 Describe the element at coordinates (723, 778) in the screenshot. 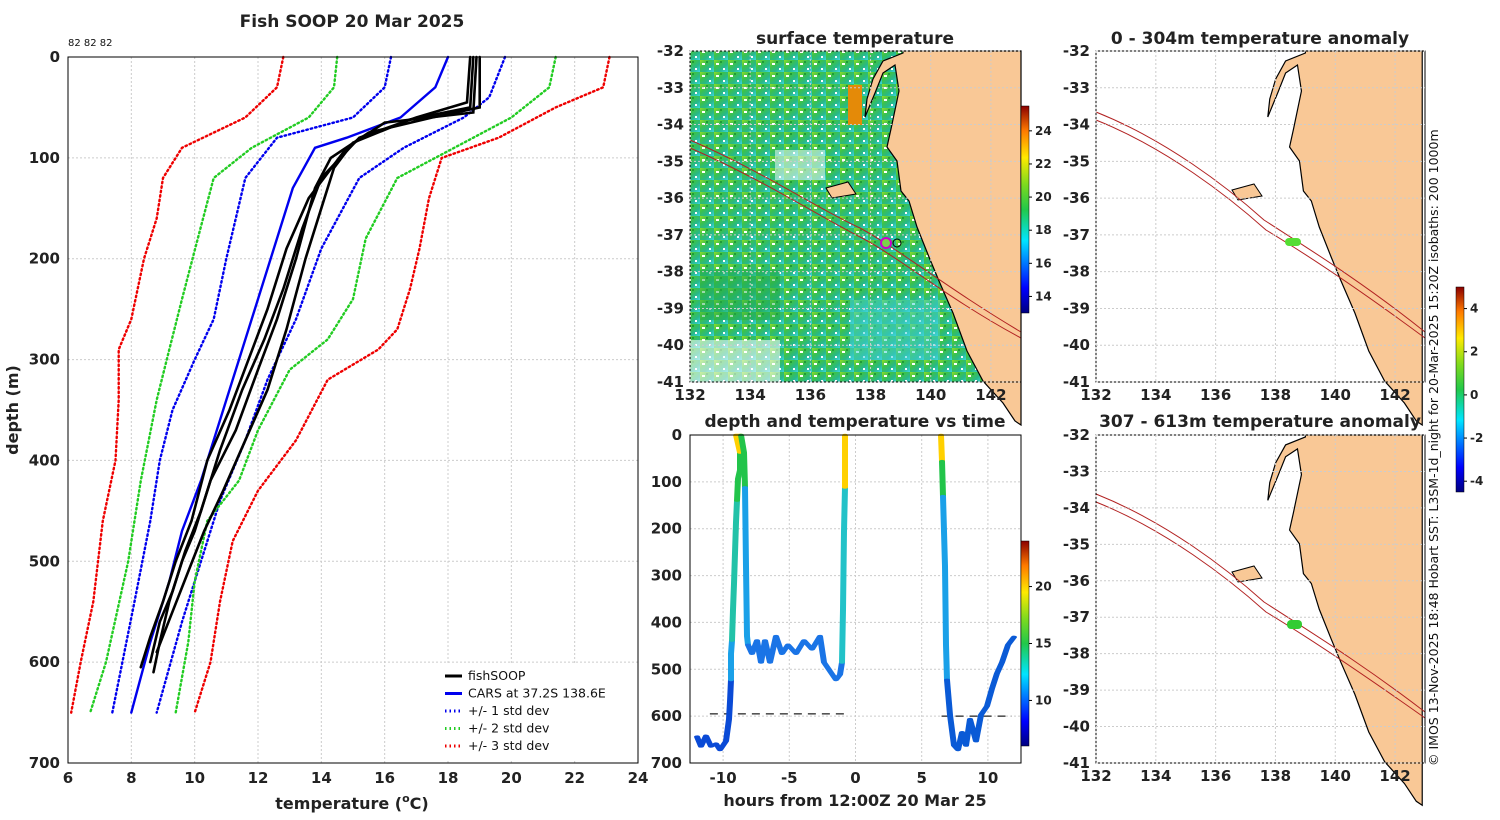

I see `depth-time-x-tick-label: -10` at that location.